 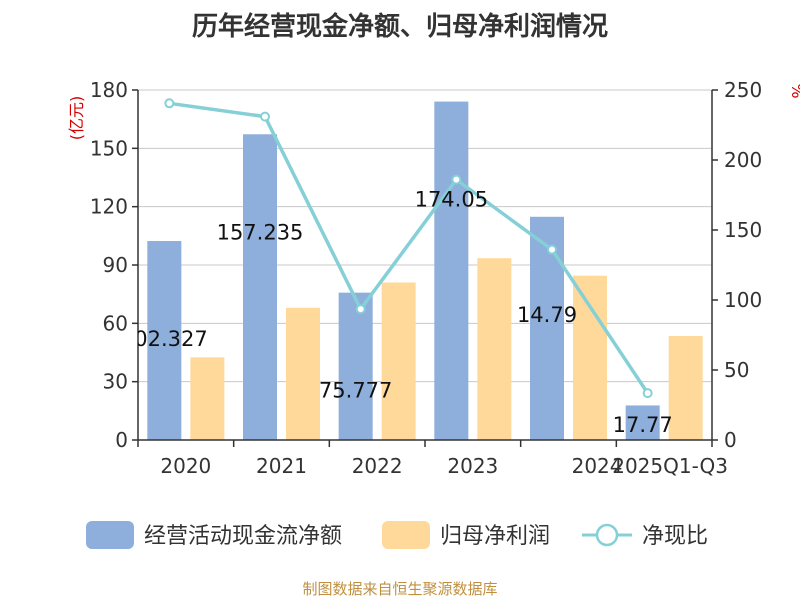 What do you see at coordinates (736, 370) in the screenshot?
I see `right-axis-tick-label: 50` at bounding box center [736, 370].